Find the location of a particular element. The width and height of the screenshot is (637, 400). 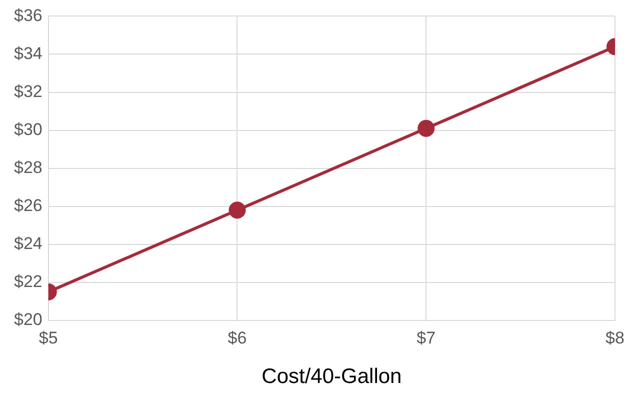

x-tick-label: $5 is located at coordinates (48, 338).